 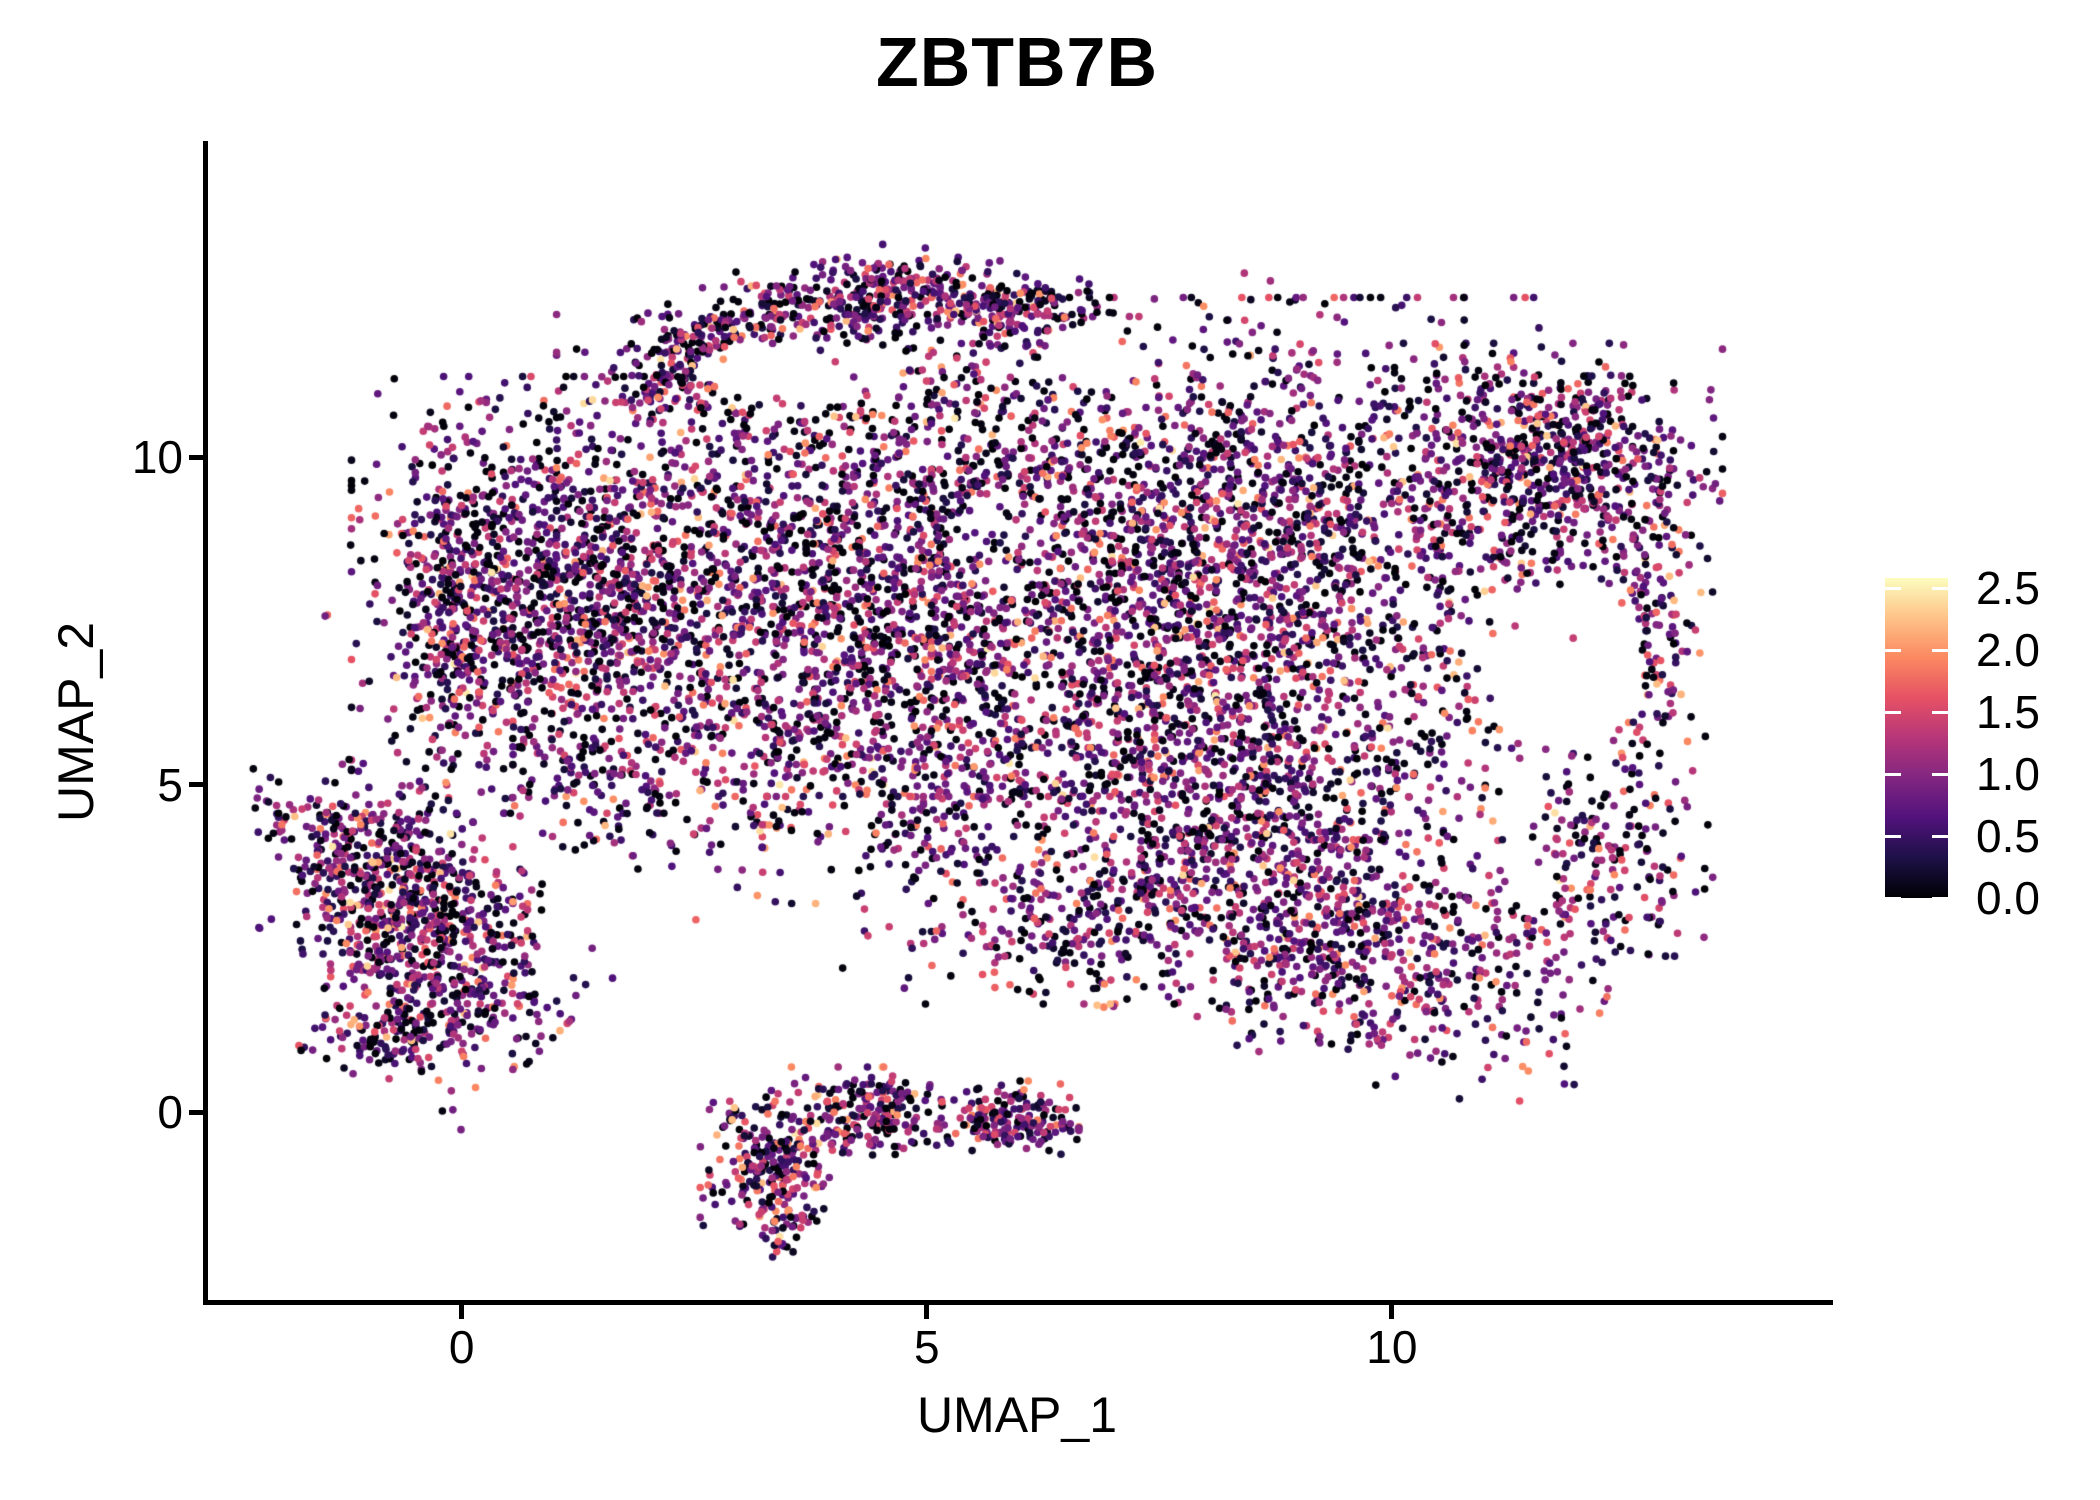 What do you see at coordinates (170, 1112) in the screenshot?
I see `y-tick-label: 0` at bounding box center [170, 1112].